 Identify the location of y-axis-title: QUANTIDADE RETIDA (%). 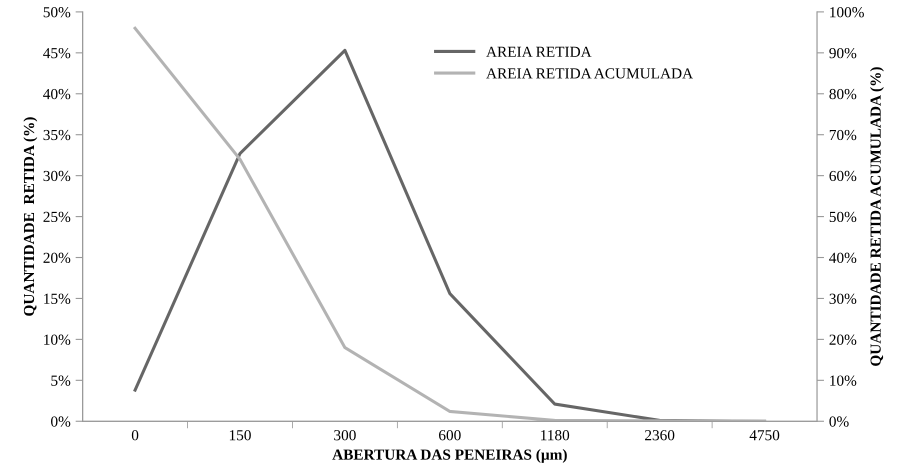
(30, 216).